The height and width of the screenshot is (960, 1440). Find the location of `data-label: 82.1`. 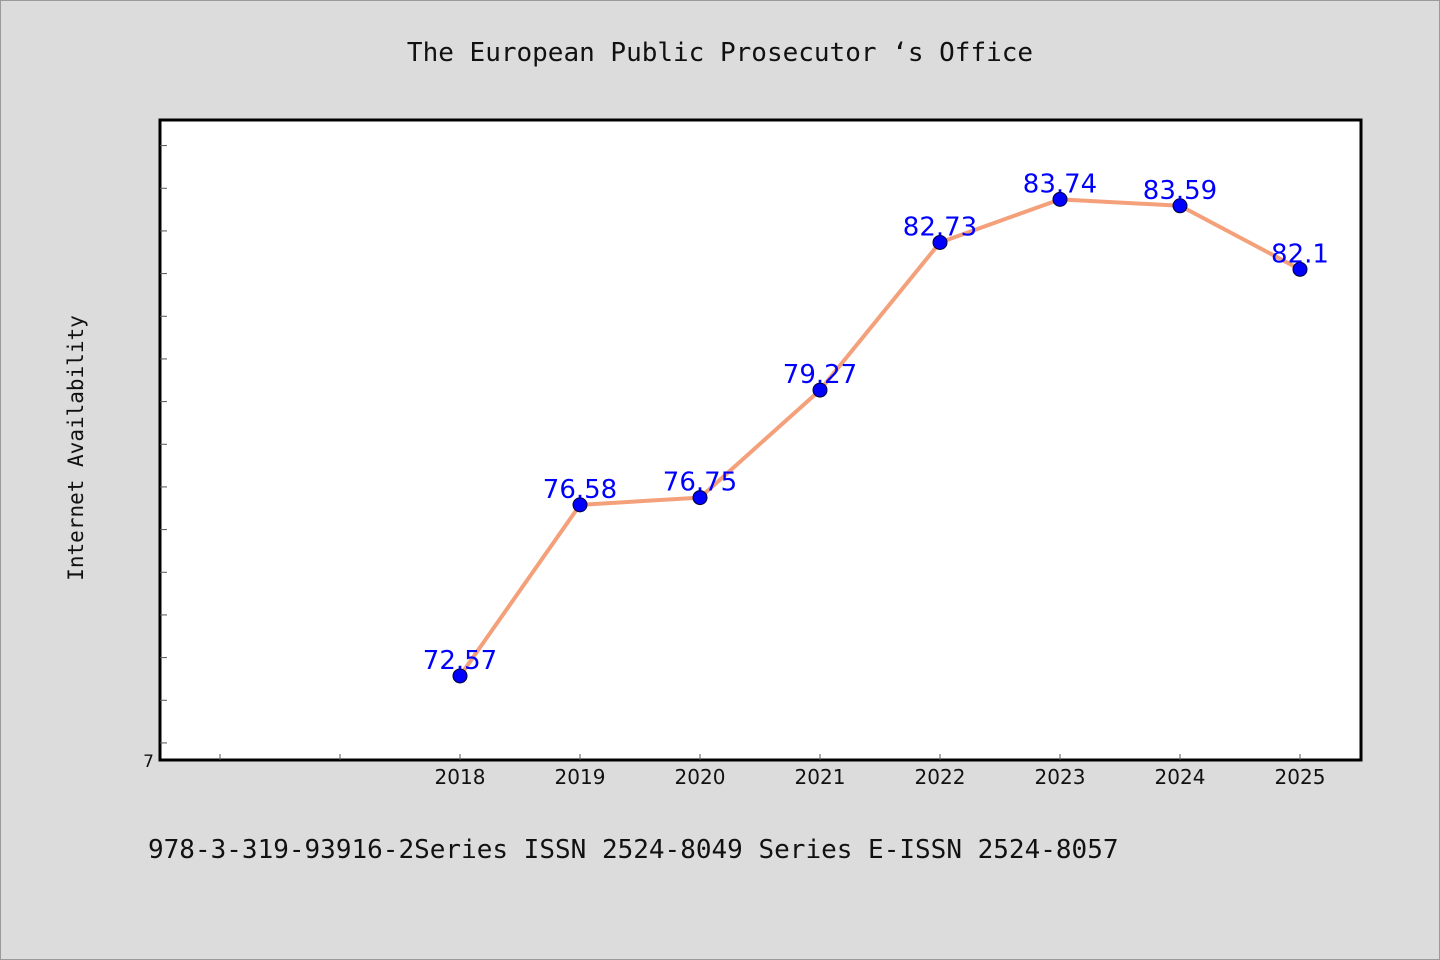

data-label: 82.1 is located at coordinates (1300, 254).